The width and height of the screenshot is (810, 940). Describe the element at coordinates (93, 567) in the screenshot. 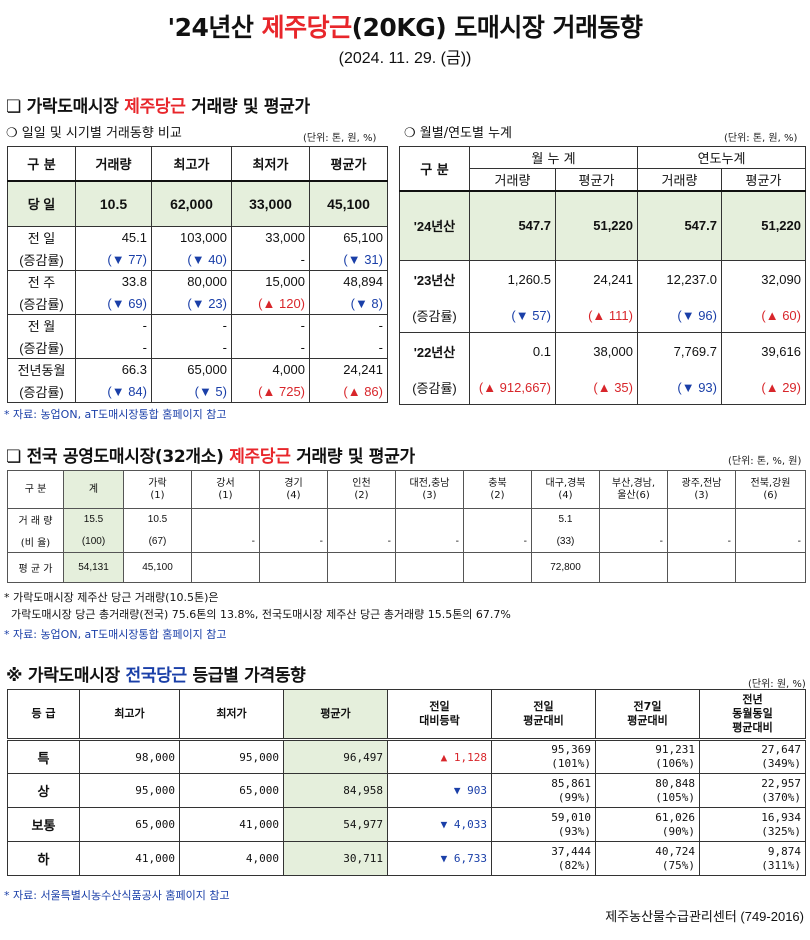

I see `value-cell: 54,131` at that location.